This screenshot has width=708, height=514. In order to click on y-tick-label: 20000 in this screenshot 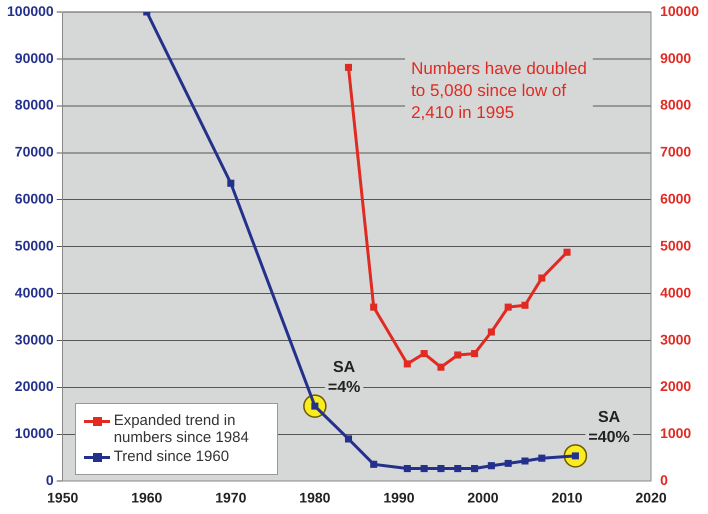, I will do `click(34, 386)`.